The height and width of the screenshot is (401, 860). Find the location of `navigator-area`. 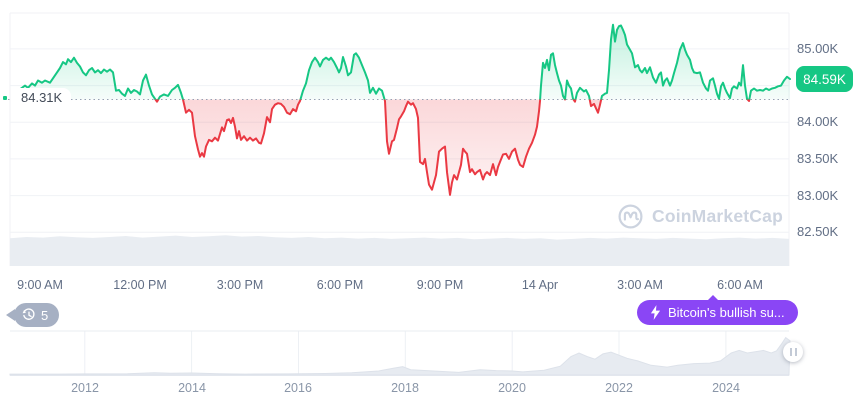

navigator-area is located at coordinates (400, 356).